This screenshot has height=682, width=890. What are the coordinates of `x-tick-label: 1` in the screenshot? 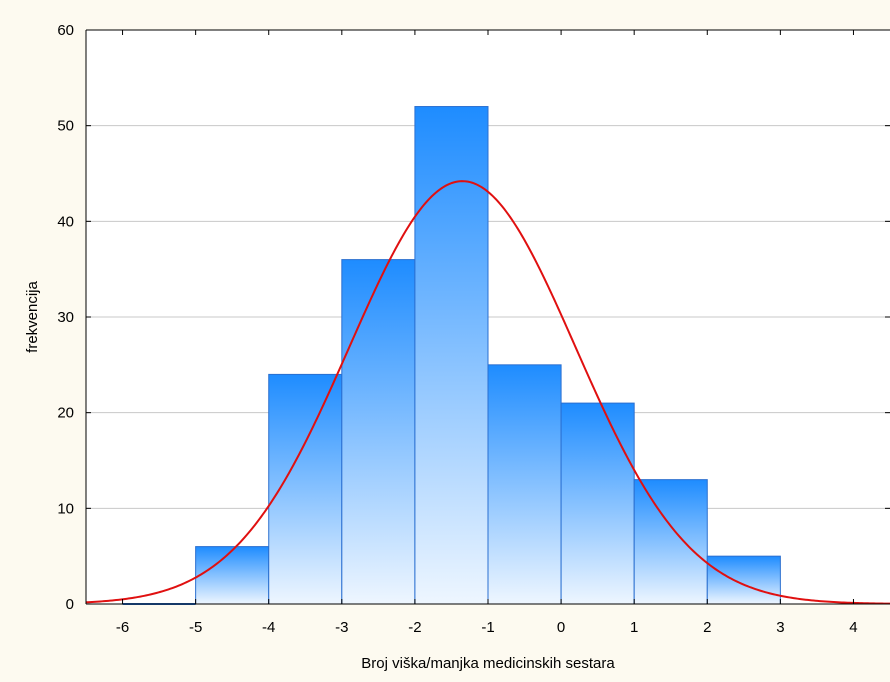 It's located at (634, 627).